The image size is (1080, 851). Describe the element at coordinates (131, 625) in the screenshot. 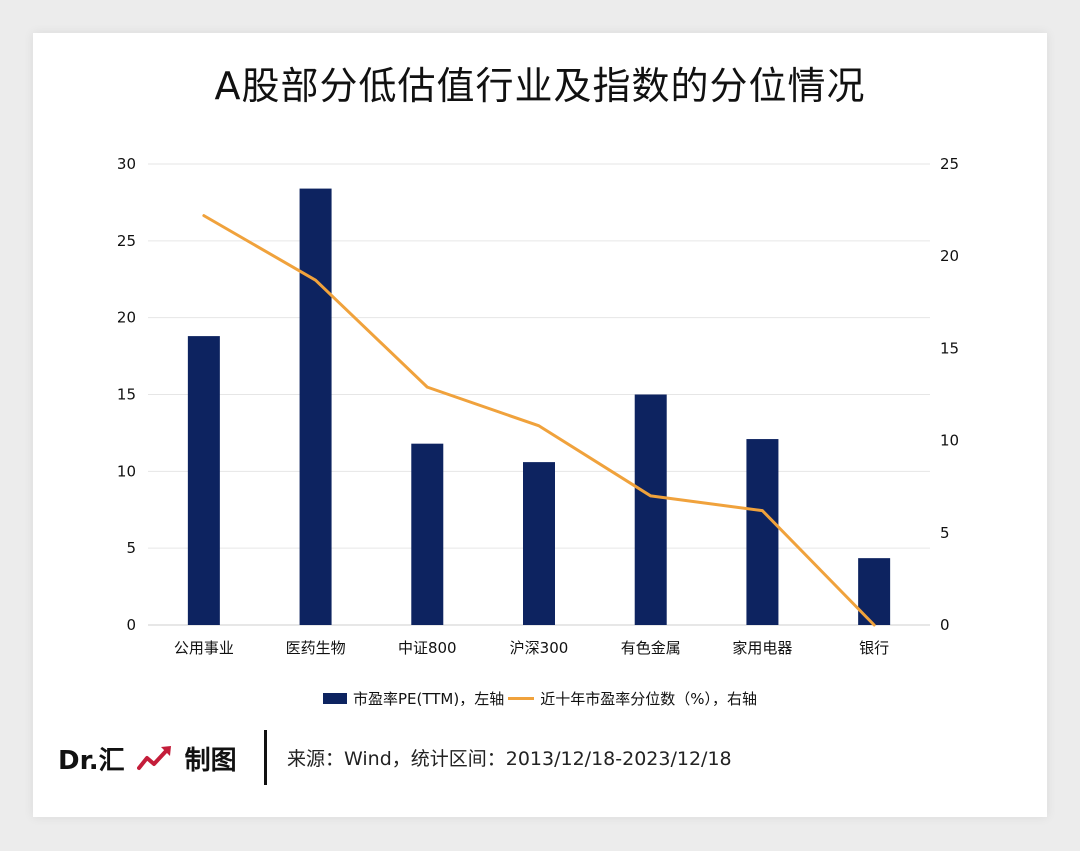

I see `y-left-tick-label: 0` at that location.